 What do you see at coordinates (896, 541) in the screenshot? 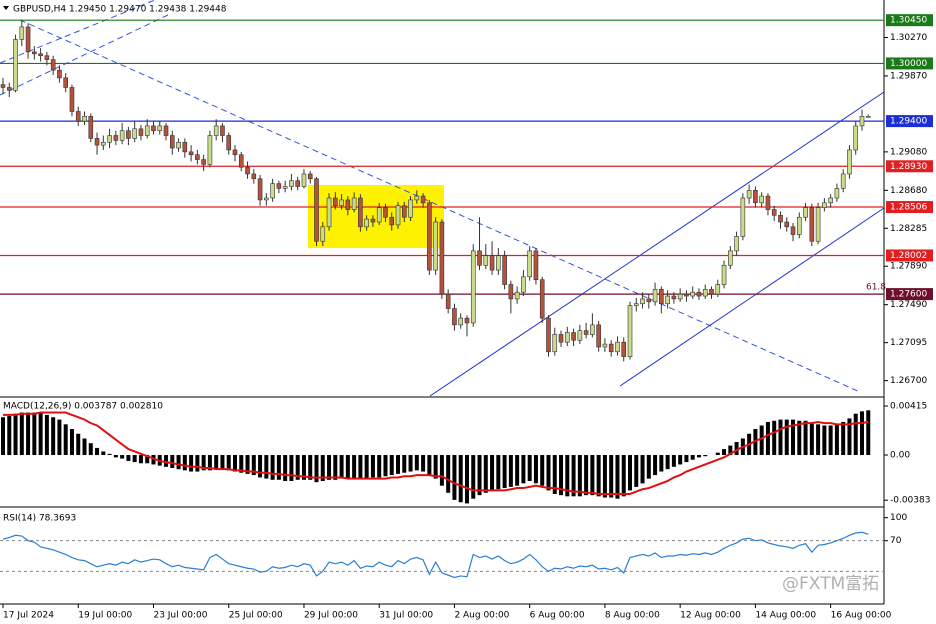
I see `y-tick-label: 70` at bounding box center [896, 541].